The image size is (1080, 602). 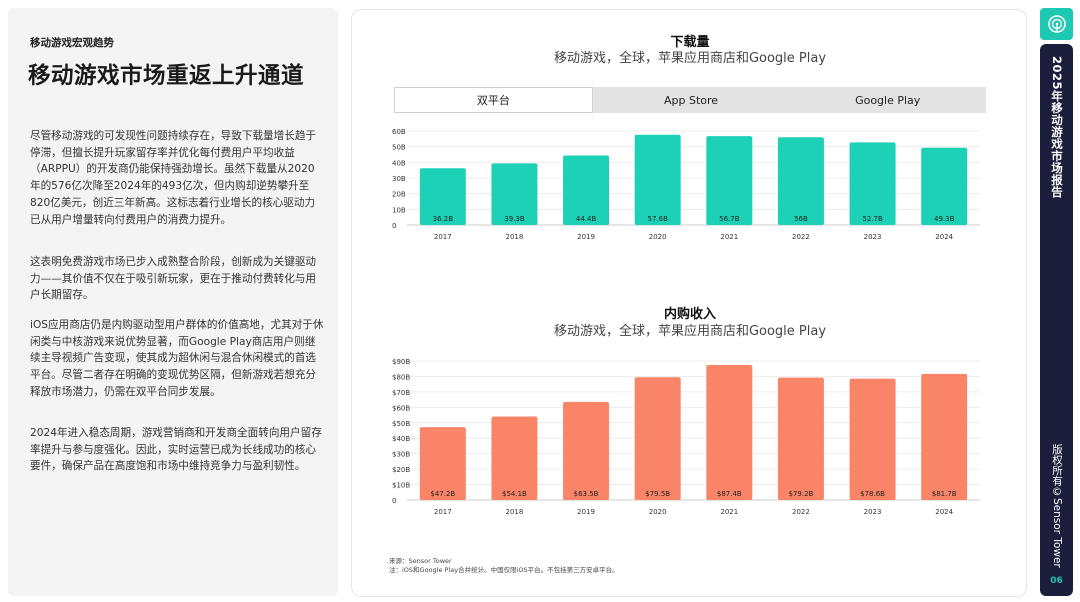 What do you see at coordinates (872, 494) in the screenshot?
I see `revenue-data-label: $78.6B` at bounding box center [872, 494].